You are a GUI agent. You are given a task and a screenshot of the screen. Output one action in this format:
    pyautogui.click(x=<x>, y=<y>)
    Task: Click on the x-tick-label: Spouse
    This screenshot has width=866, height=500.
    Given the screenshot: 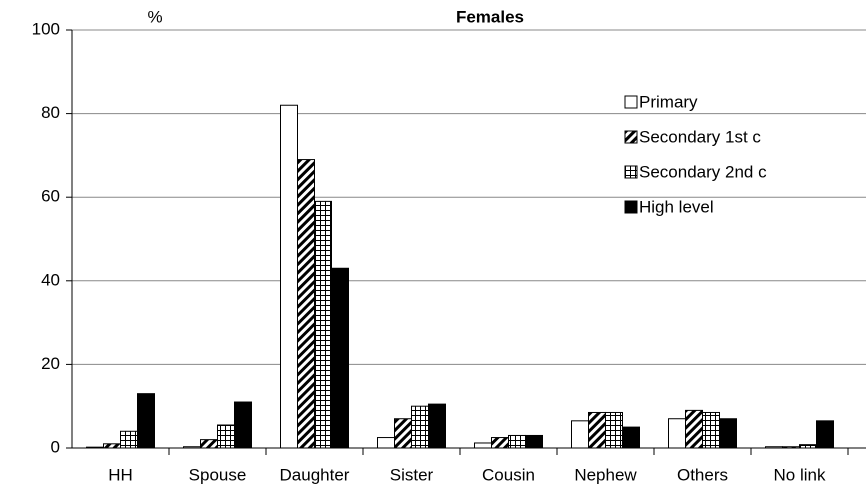 What is the action you would take?
    pyautogui.click(x=218, y=474)
    